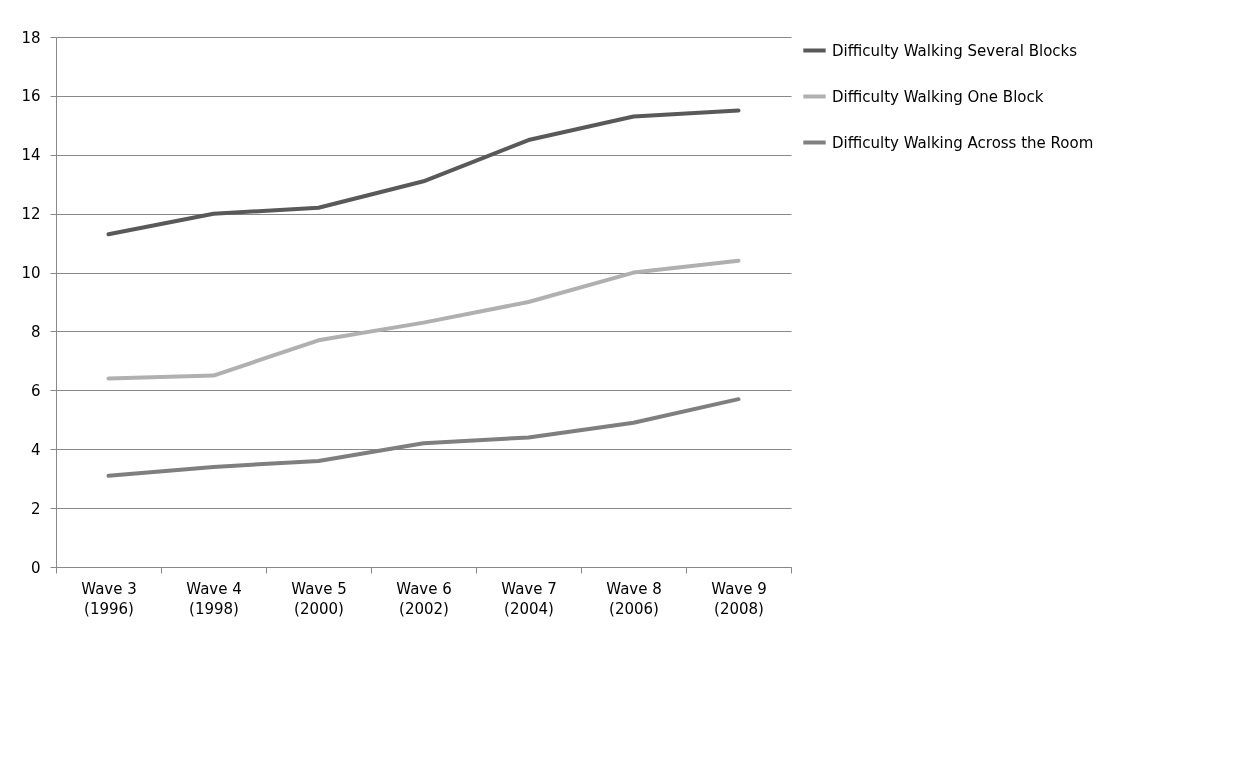  I want to click on y-tick-label: 0, so click(35, 567).